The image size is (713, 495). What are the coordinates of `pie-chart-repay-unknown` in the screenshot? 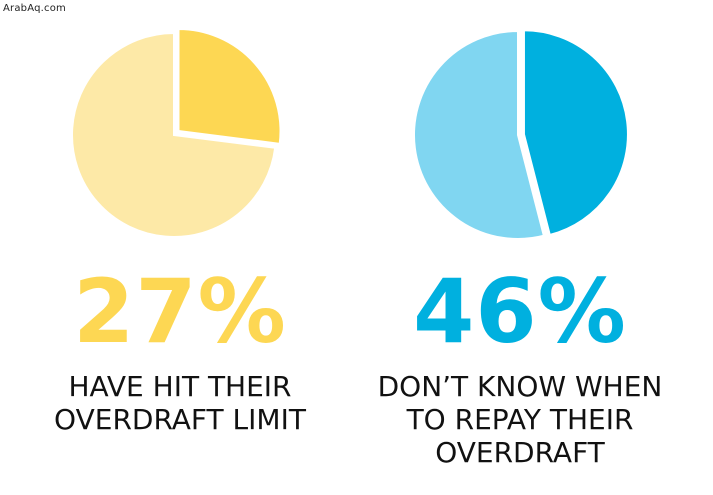 It's located at (521, 134).